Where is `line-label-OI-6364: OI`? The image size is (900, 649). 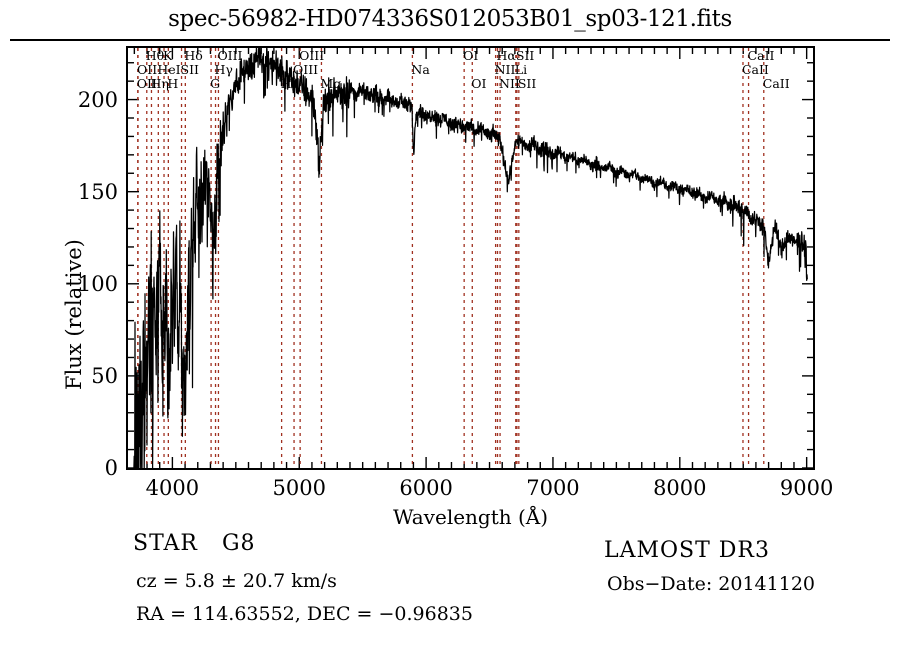
line-label-OI-6364: OI is located at coordinates (479, 83).